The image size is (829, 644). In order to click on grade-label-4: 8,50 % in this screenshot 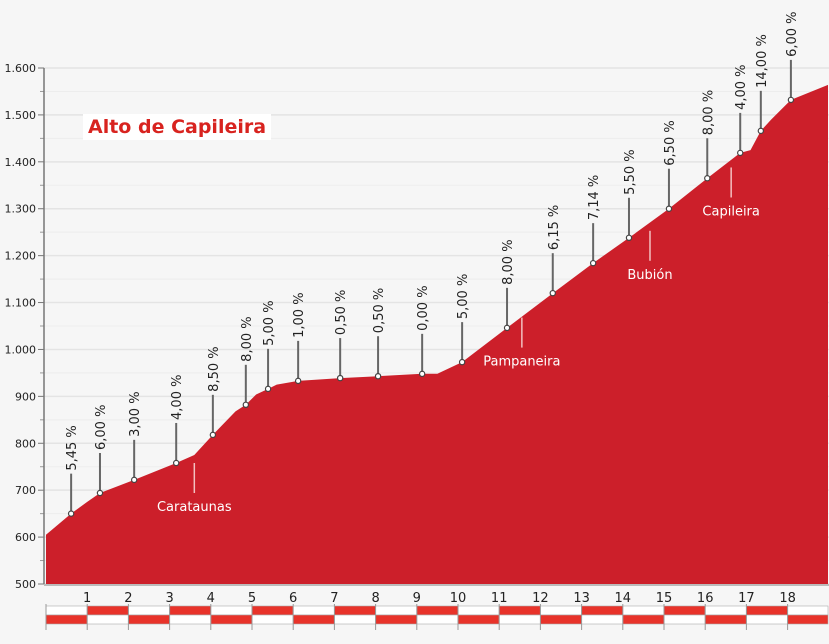, I will do `click(214, 368)`.